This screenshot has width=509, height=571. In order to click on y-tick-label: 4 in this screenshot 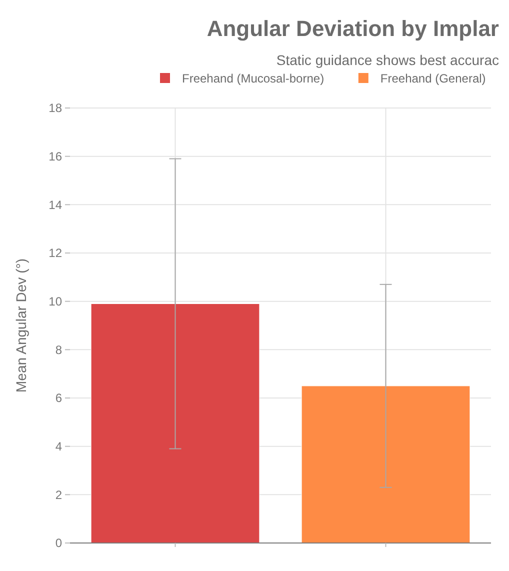, I will do `click(58, 447)`.